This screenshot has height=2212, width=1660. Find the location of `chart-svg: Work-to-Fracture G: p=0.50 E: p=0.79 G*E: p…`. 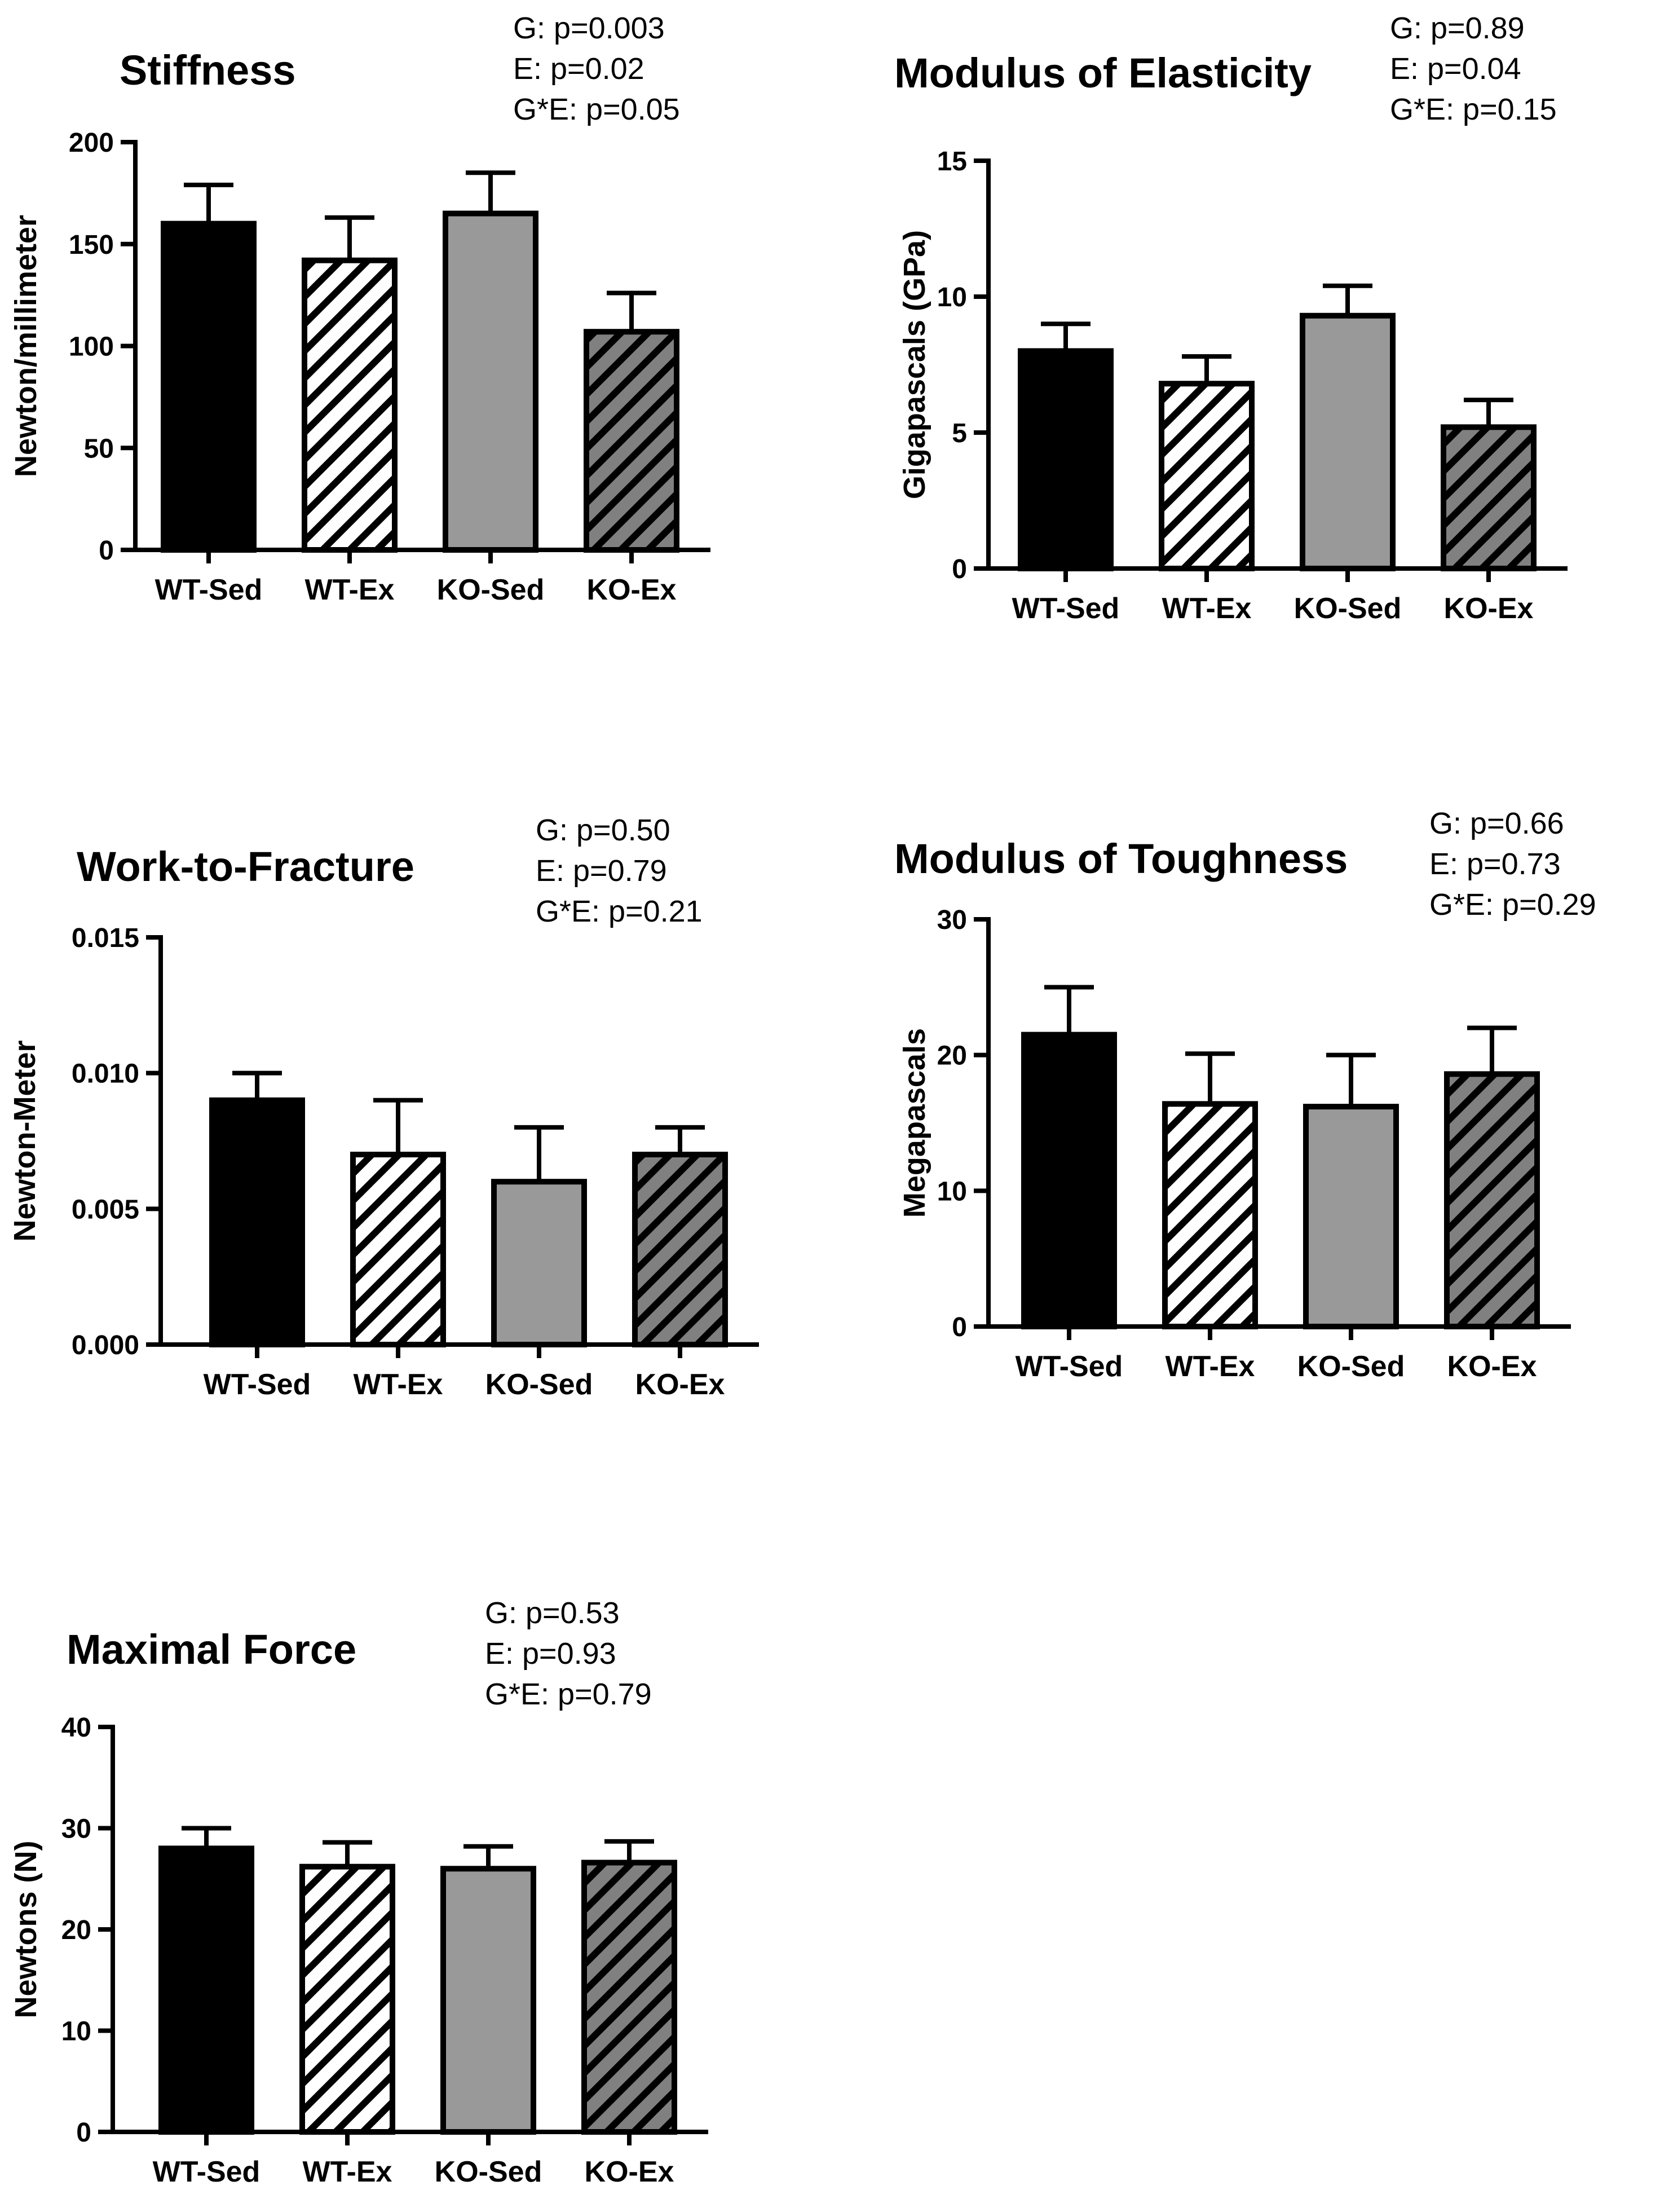

chart-svg: Work-to-Fracture G: p=0.50 E: p=0.79 G*E: p… is located at coordinates (383, 1107).